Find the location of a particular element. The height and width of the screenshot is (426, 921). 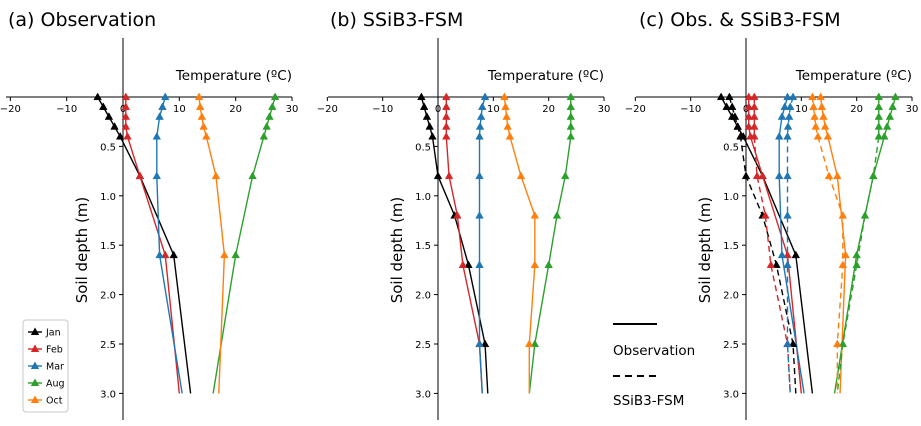

series-line-ssib3-fsm-aug is located at coordinates (858, 245).